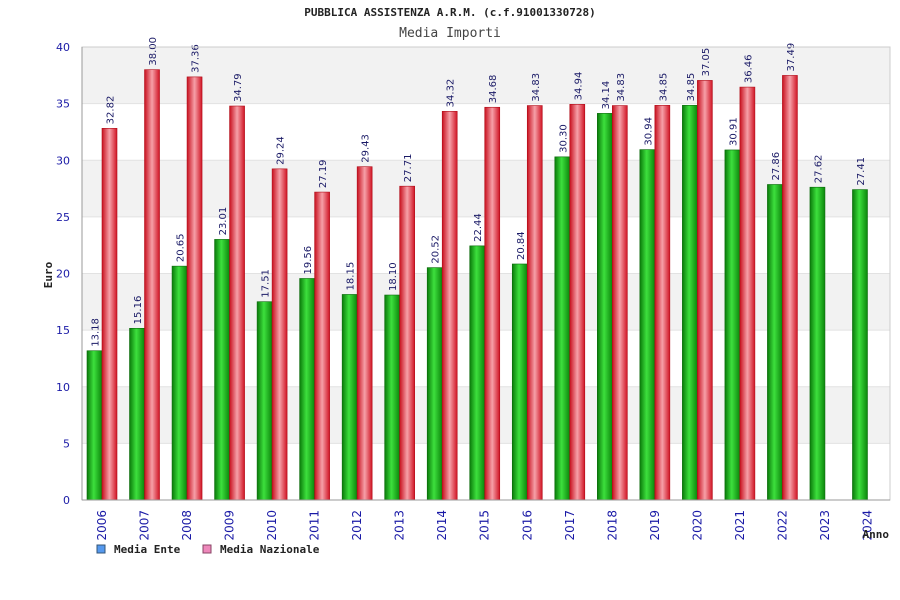 This screenshot has width=900, height=600. Describe the element at coordinates (48, 274) in the screenshot. I see `y-axis-label: Euro` at that location.